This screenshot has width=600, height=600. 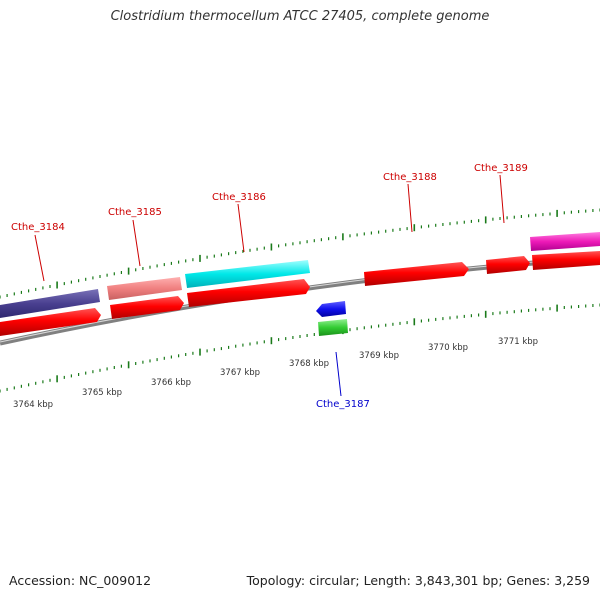 What do you see at coordinates (102, 393) in the screenshot?
I see `scale-label-3765: 3765 kbp` at bounding box center [102, 393].